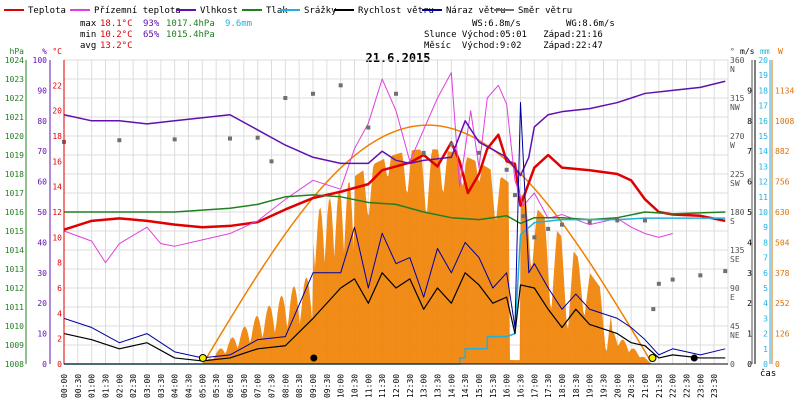 This screenshot has height=404, width=800. What do you see at coordinates (42, 212) in the screenshot?
I see `humidity-tick-label: 50` at bounding box center [42, 212].